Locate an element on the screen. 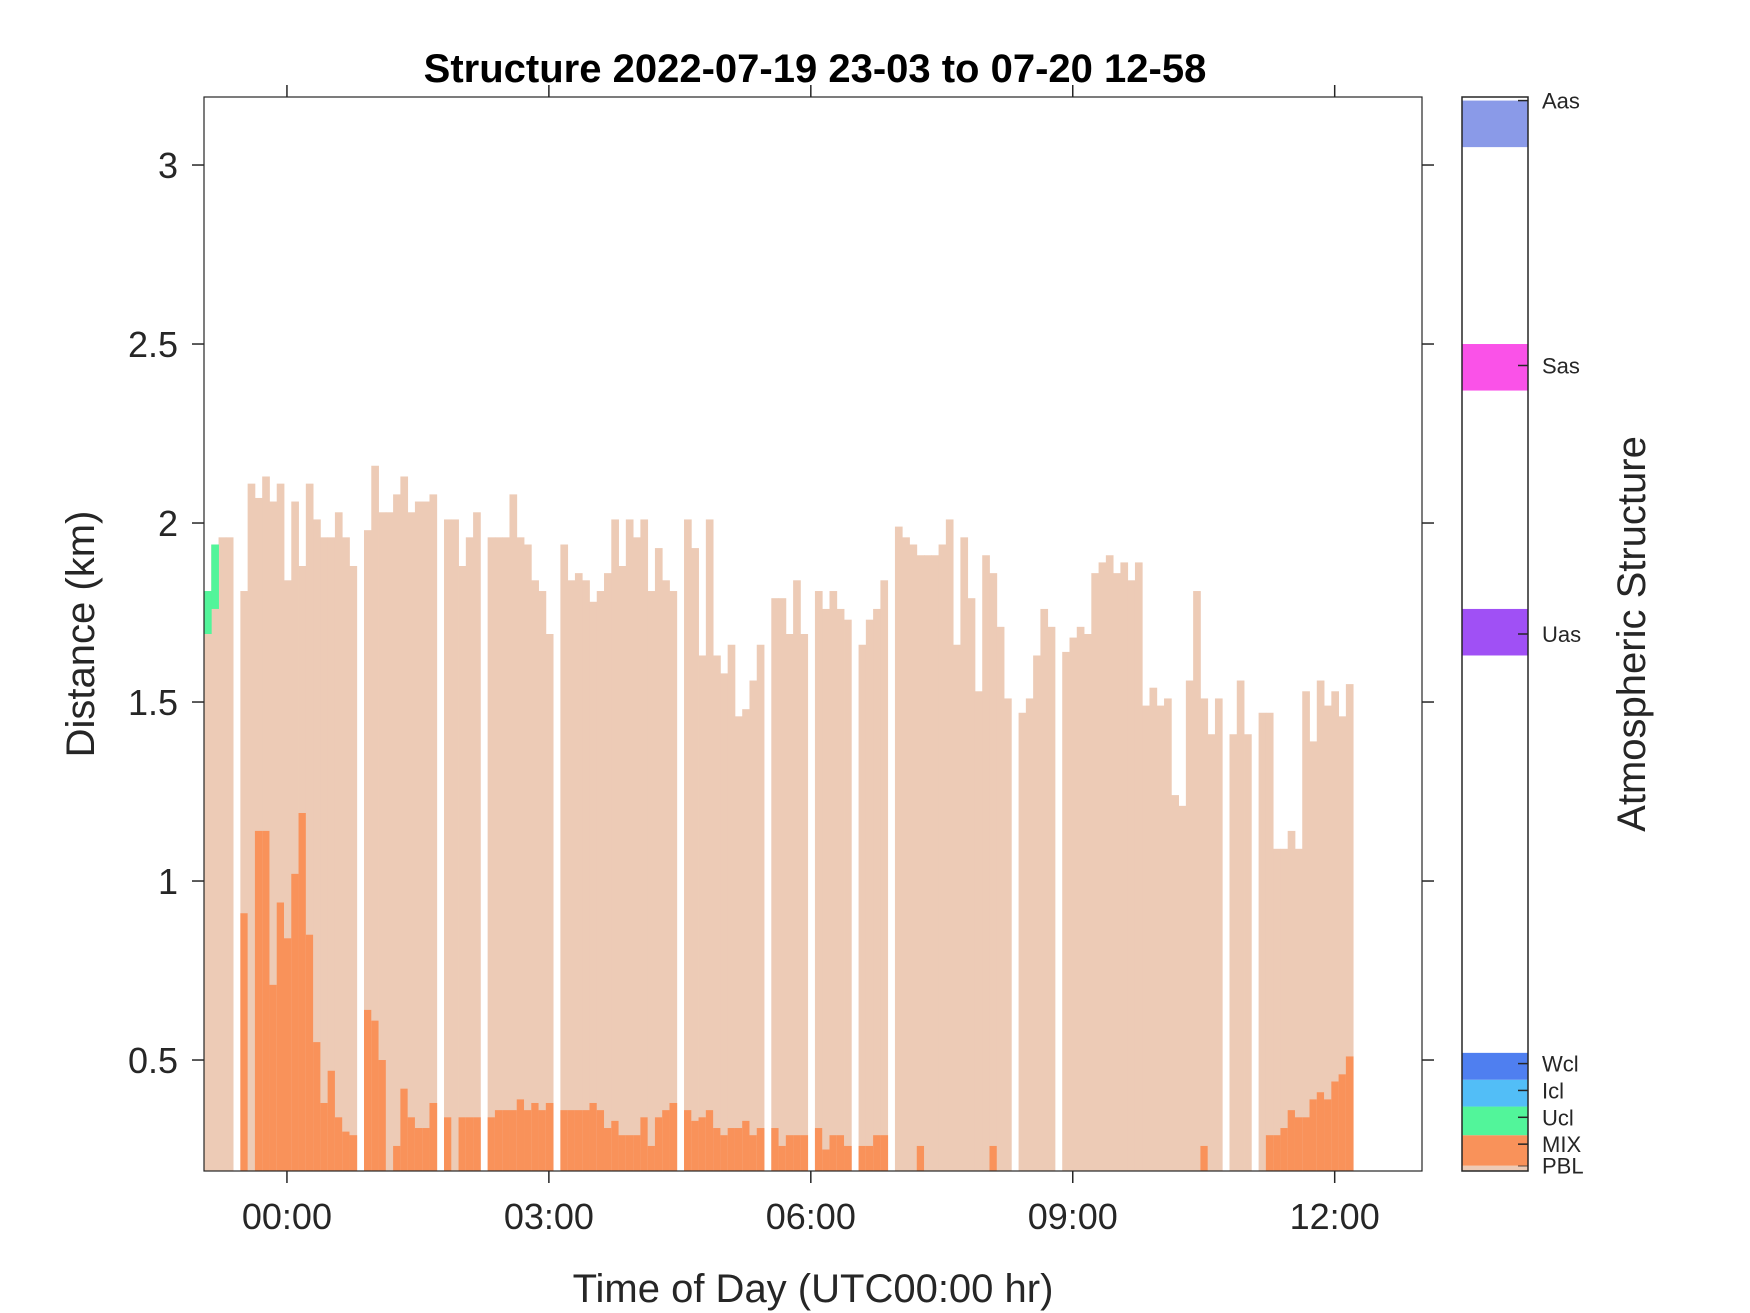 This screenshot has width=1750, height=1313. y-tick-label: 1 is located at coordinates (168, 881).